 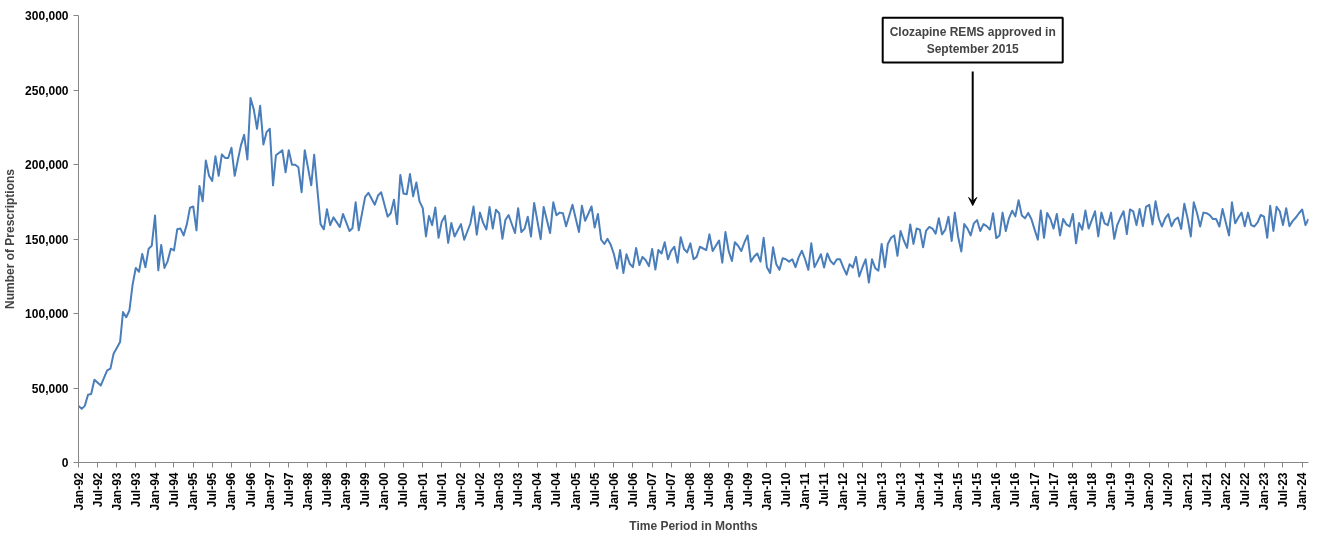 What do you see at coordinates (613, 491) in the screenshot?
I see `x-tick-label: Jan-06` at bounding box center [613, 491].